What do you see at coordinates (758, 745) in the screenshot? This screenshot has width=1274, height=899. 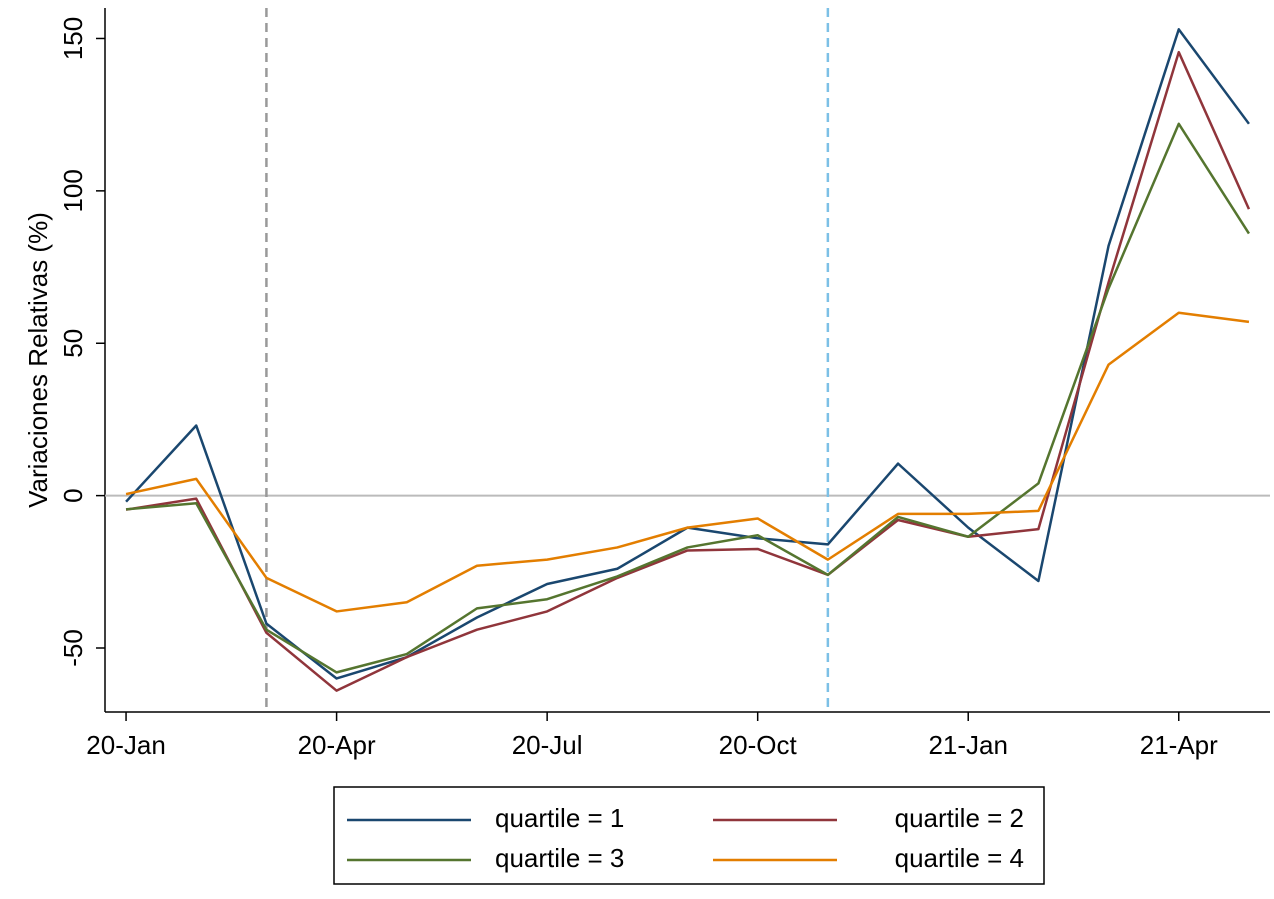 I see `x-tick-label: 20-Oct` at bounding box center [758, 745].